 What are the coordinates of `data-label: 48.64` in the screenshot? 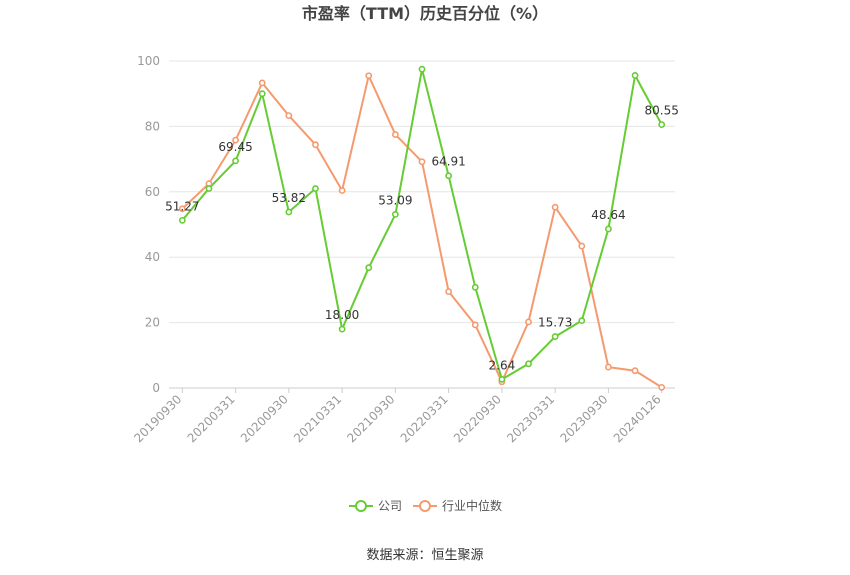 It's located at (608, 215).